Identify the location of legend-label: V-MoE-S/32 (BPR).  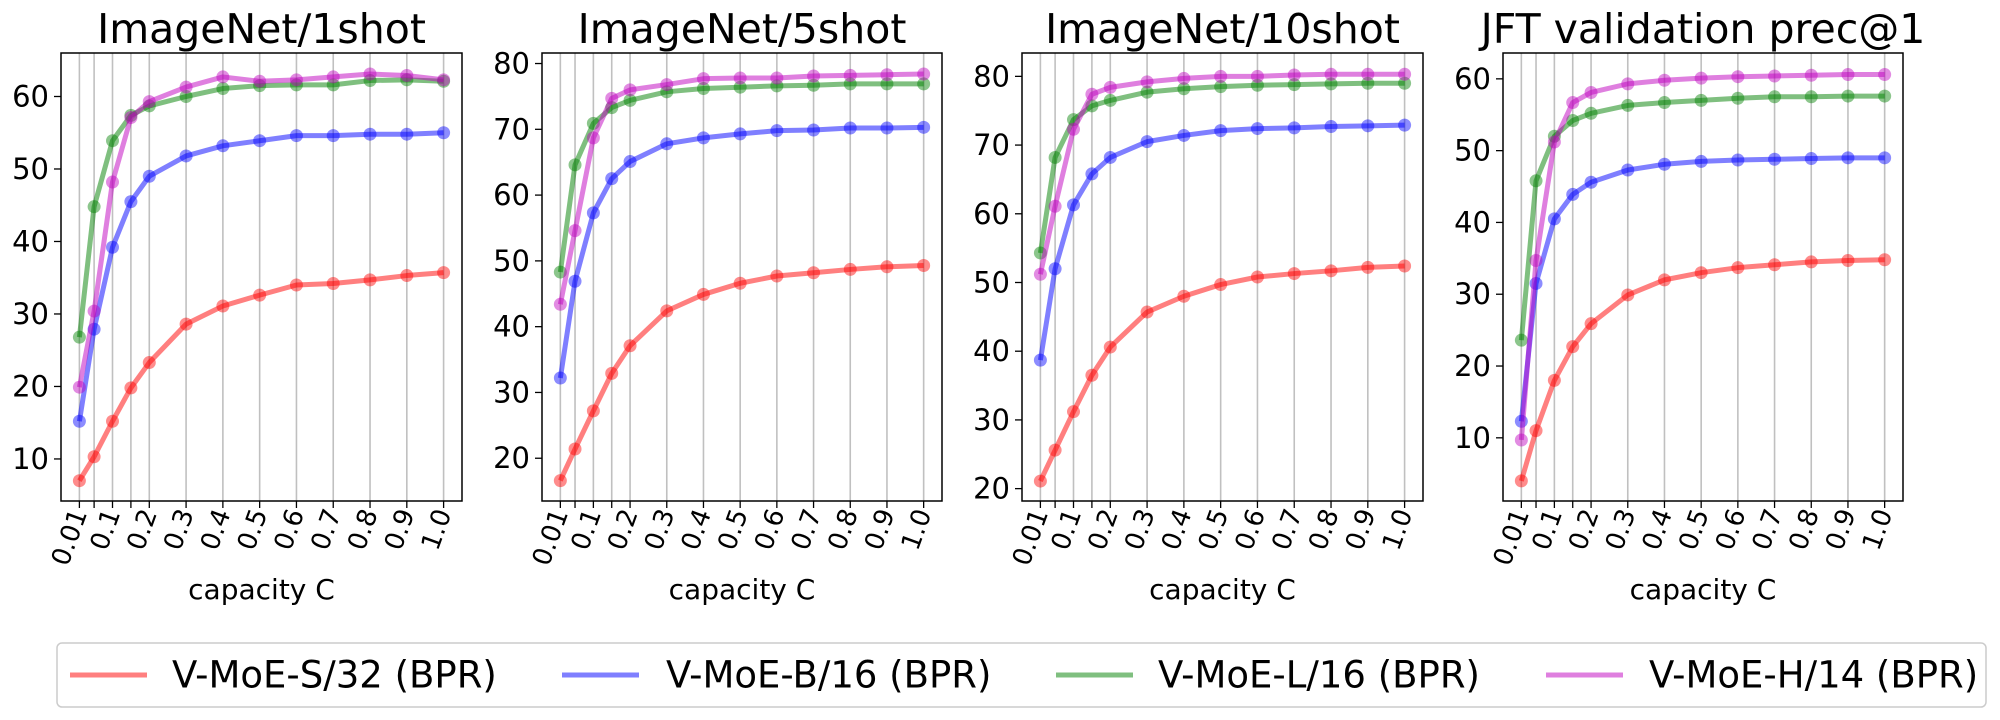
(334, 675).